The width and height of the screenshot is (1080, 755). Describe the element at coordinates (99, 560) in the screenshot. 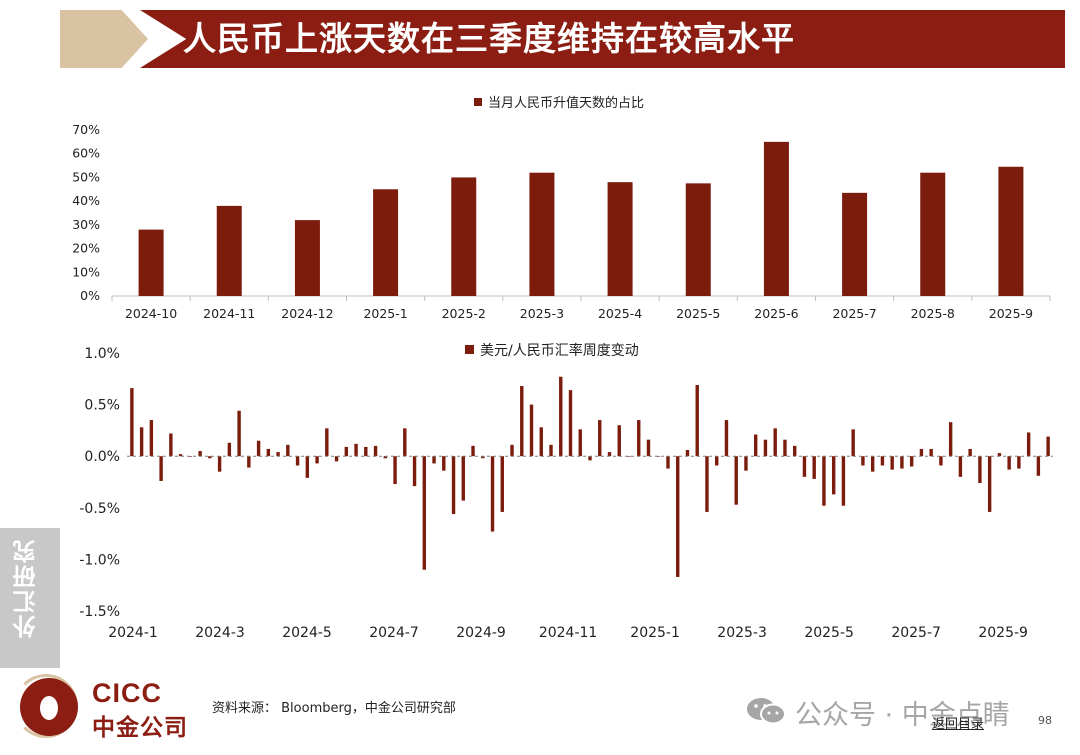

I see `y-tick-label: -1.0%` at that location.